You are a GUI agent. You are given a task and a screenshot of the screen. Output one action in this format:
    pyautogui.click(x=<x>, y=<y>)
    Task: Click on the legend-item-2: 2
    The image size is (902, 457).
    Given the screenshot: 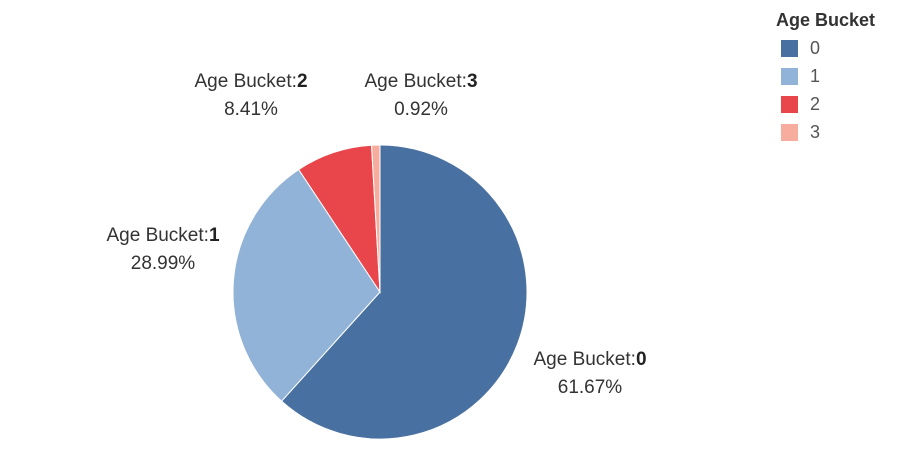 What is the action you would take?
    pyautogui.click(x=838, y=104)
    